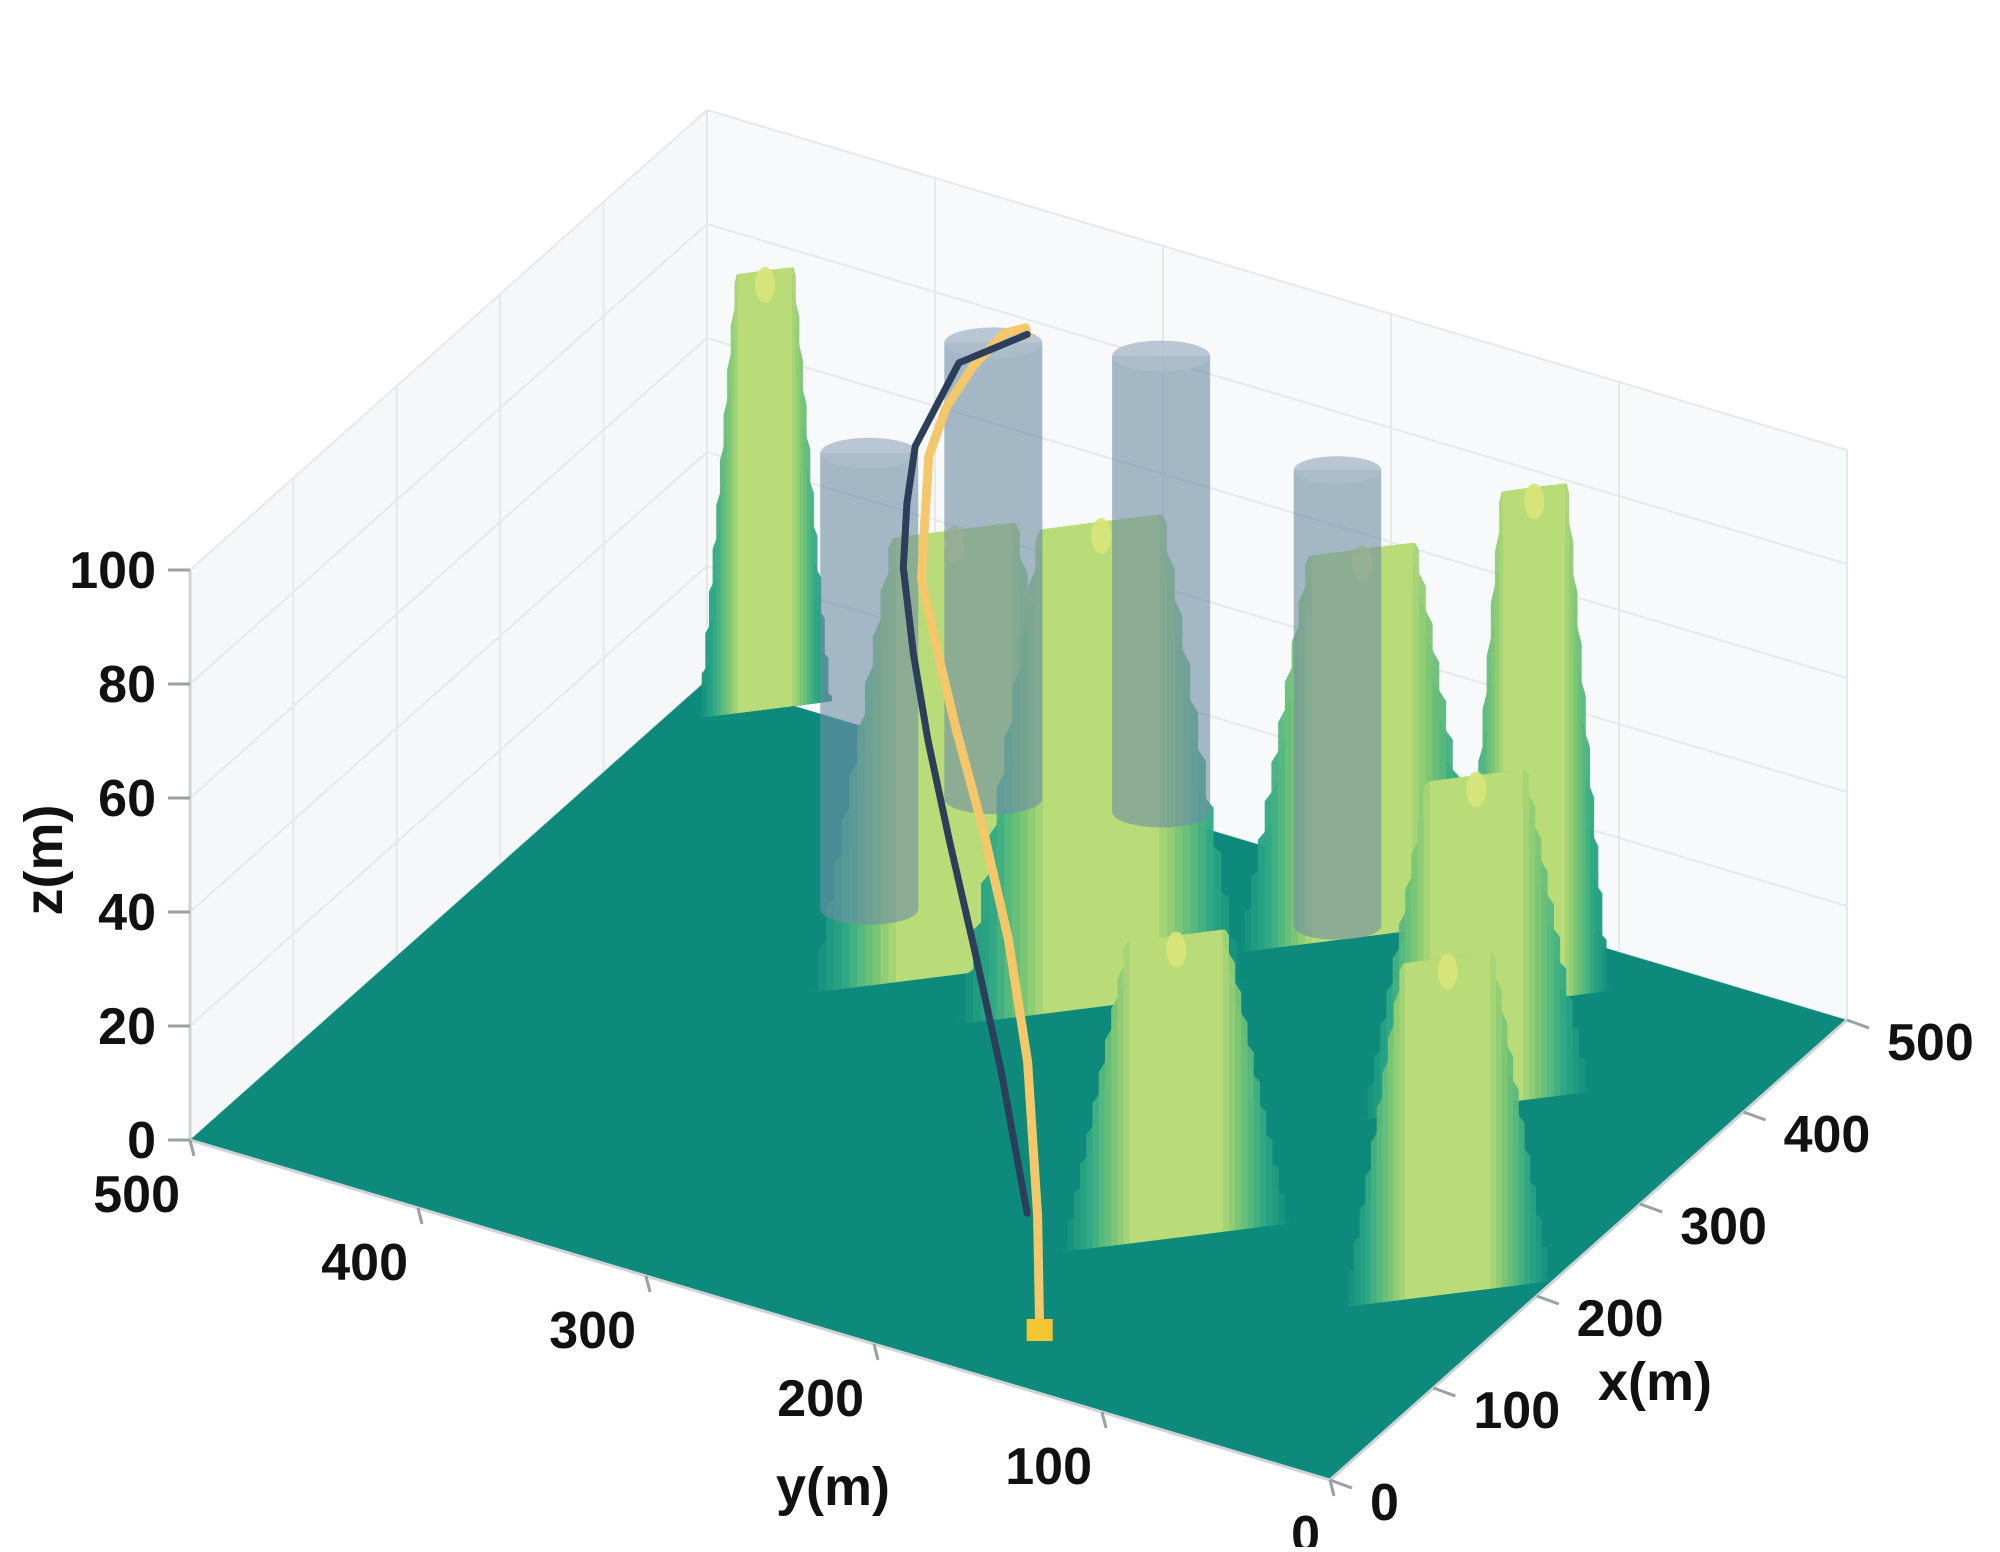 This screenshot has width=2000, height=1552. Describe the element at coordinates (141, 1141) in the screenshot. I see `z-tick-label: 0` at that location.